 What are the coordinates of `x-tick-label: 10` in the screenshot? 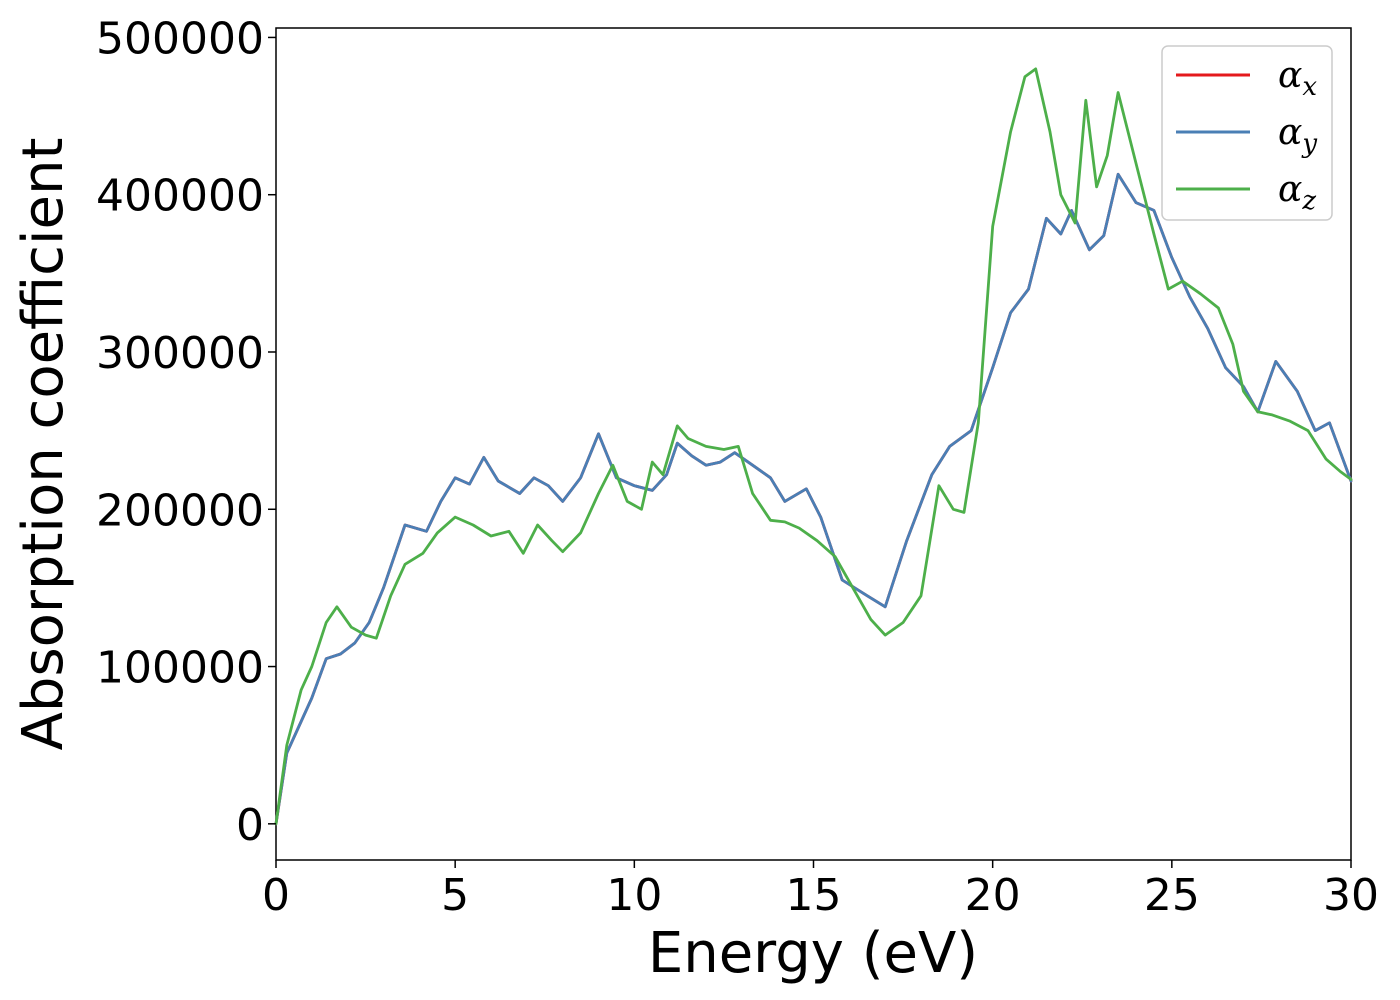 It's located at (634, 895).